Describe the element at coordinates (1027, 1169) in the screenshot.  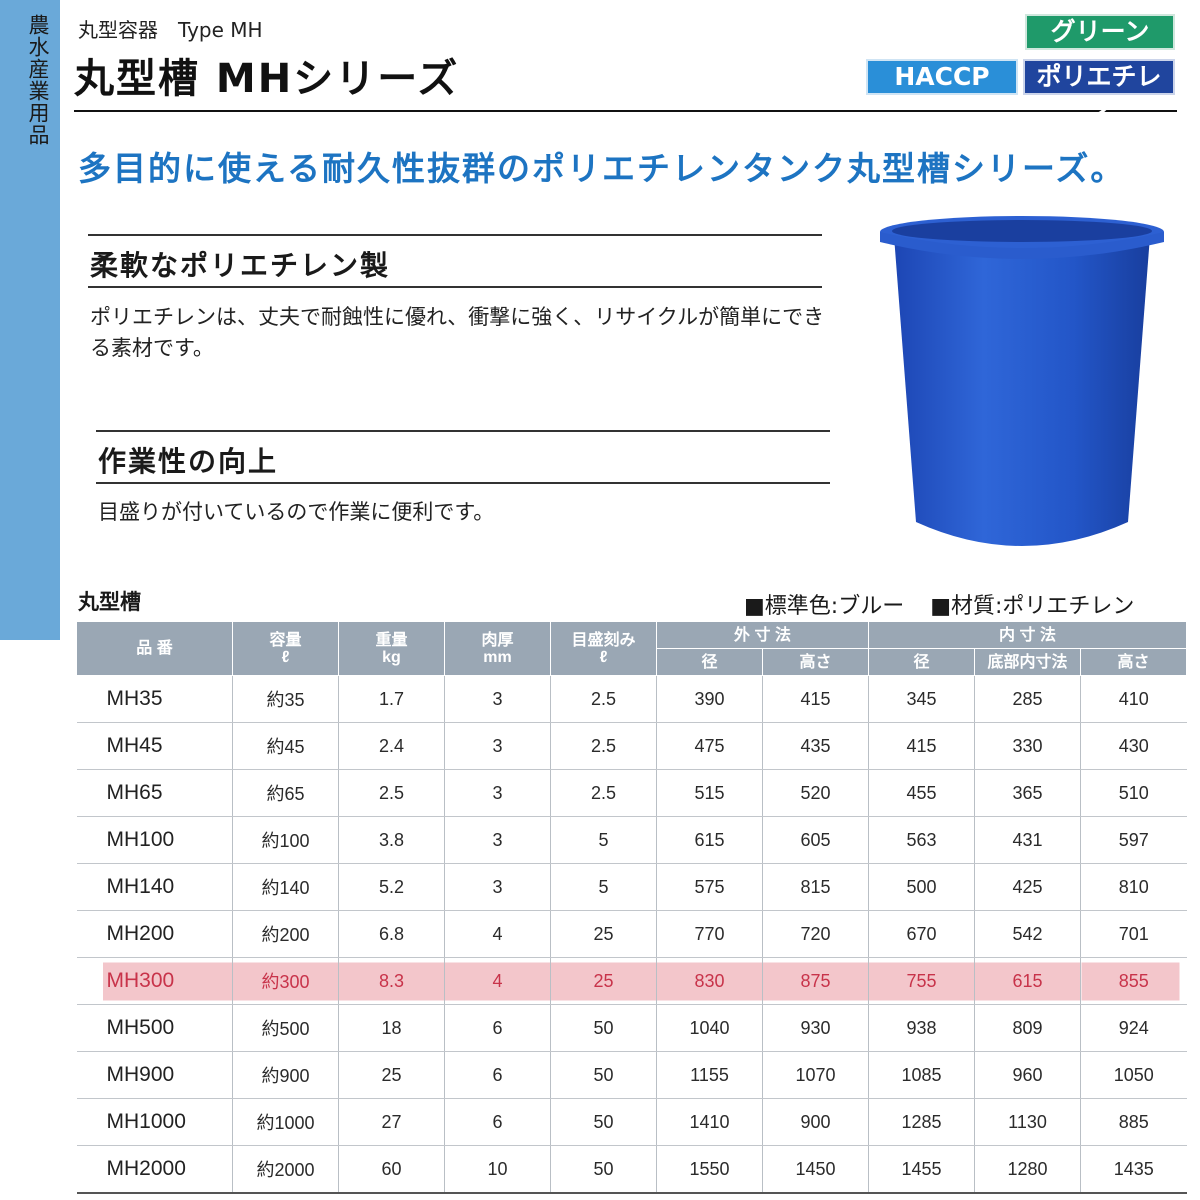
I see `cell-inner-bottom: 1280` at that location.